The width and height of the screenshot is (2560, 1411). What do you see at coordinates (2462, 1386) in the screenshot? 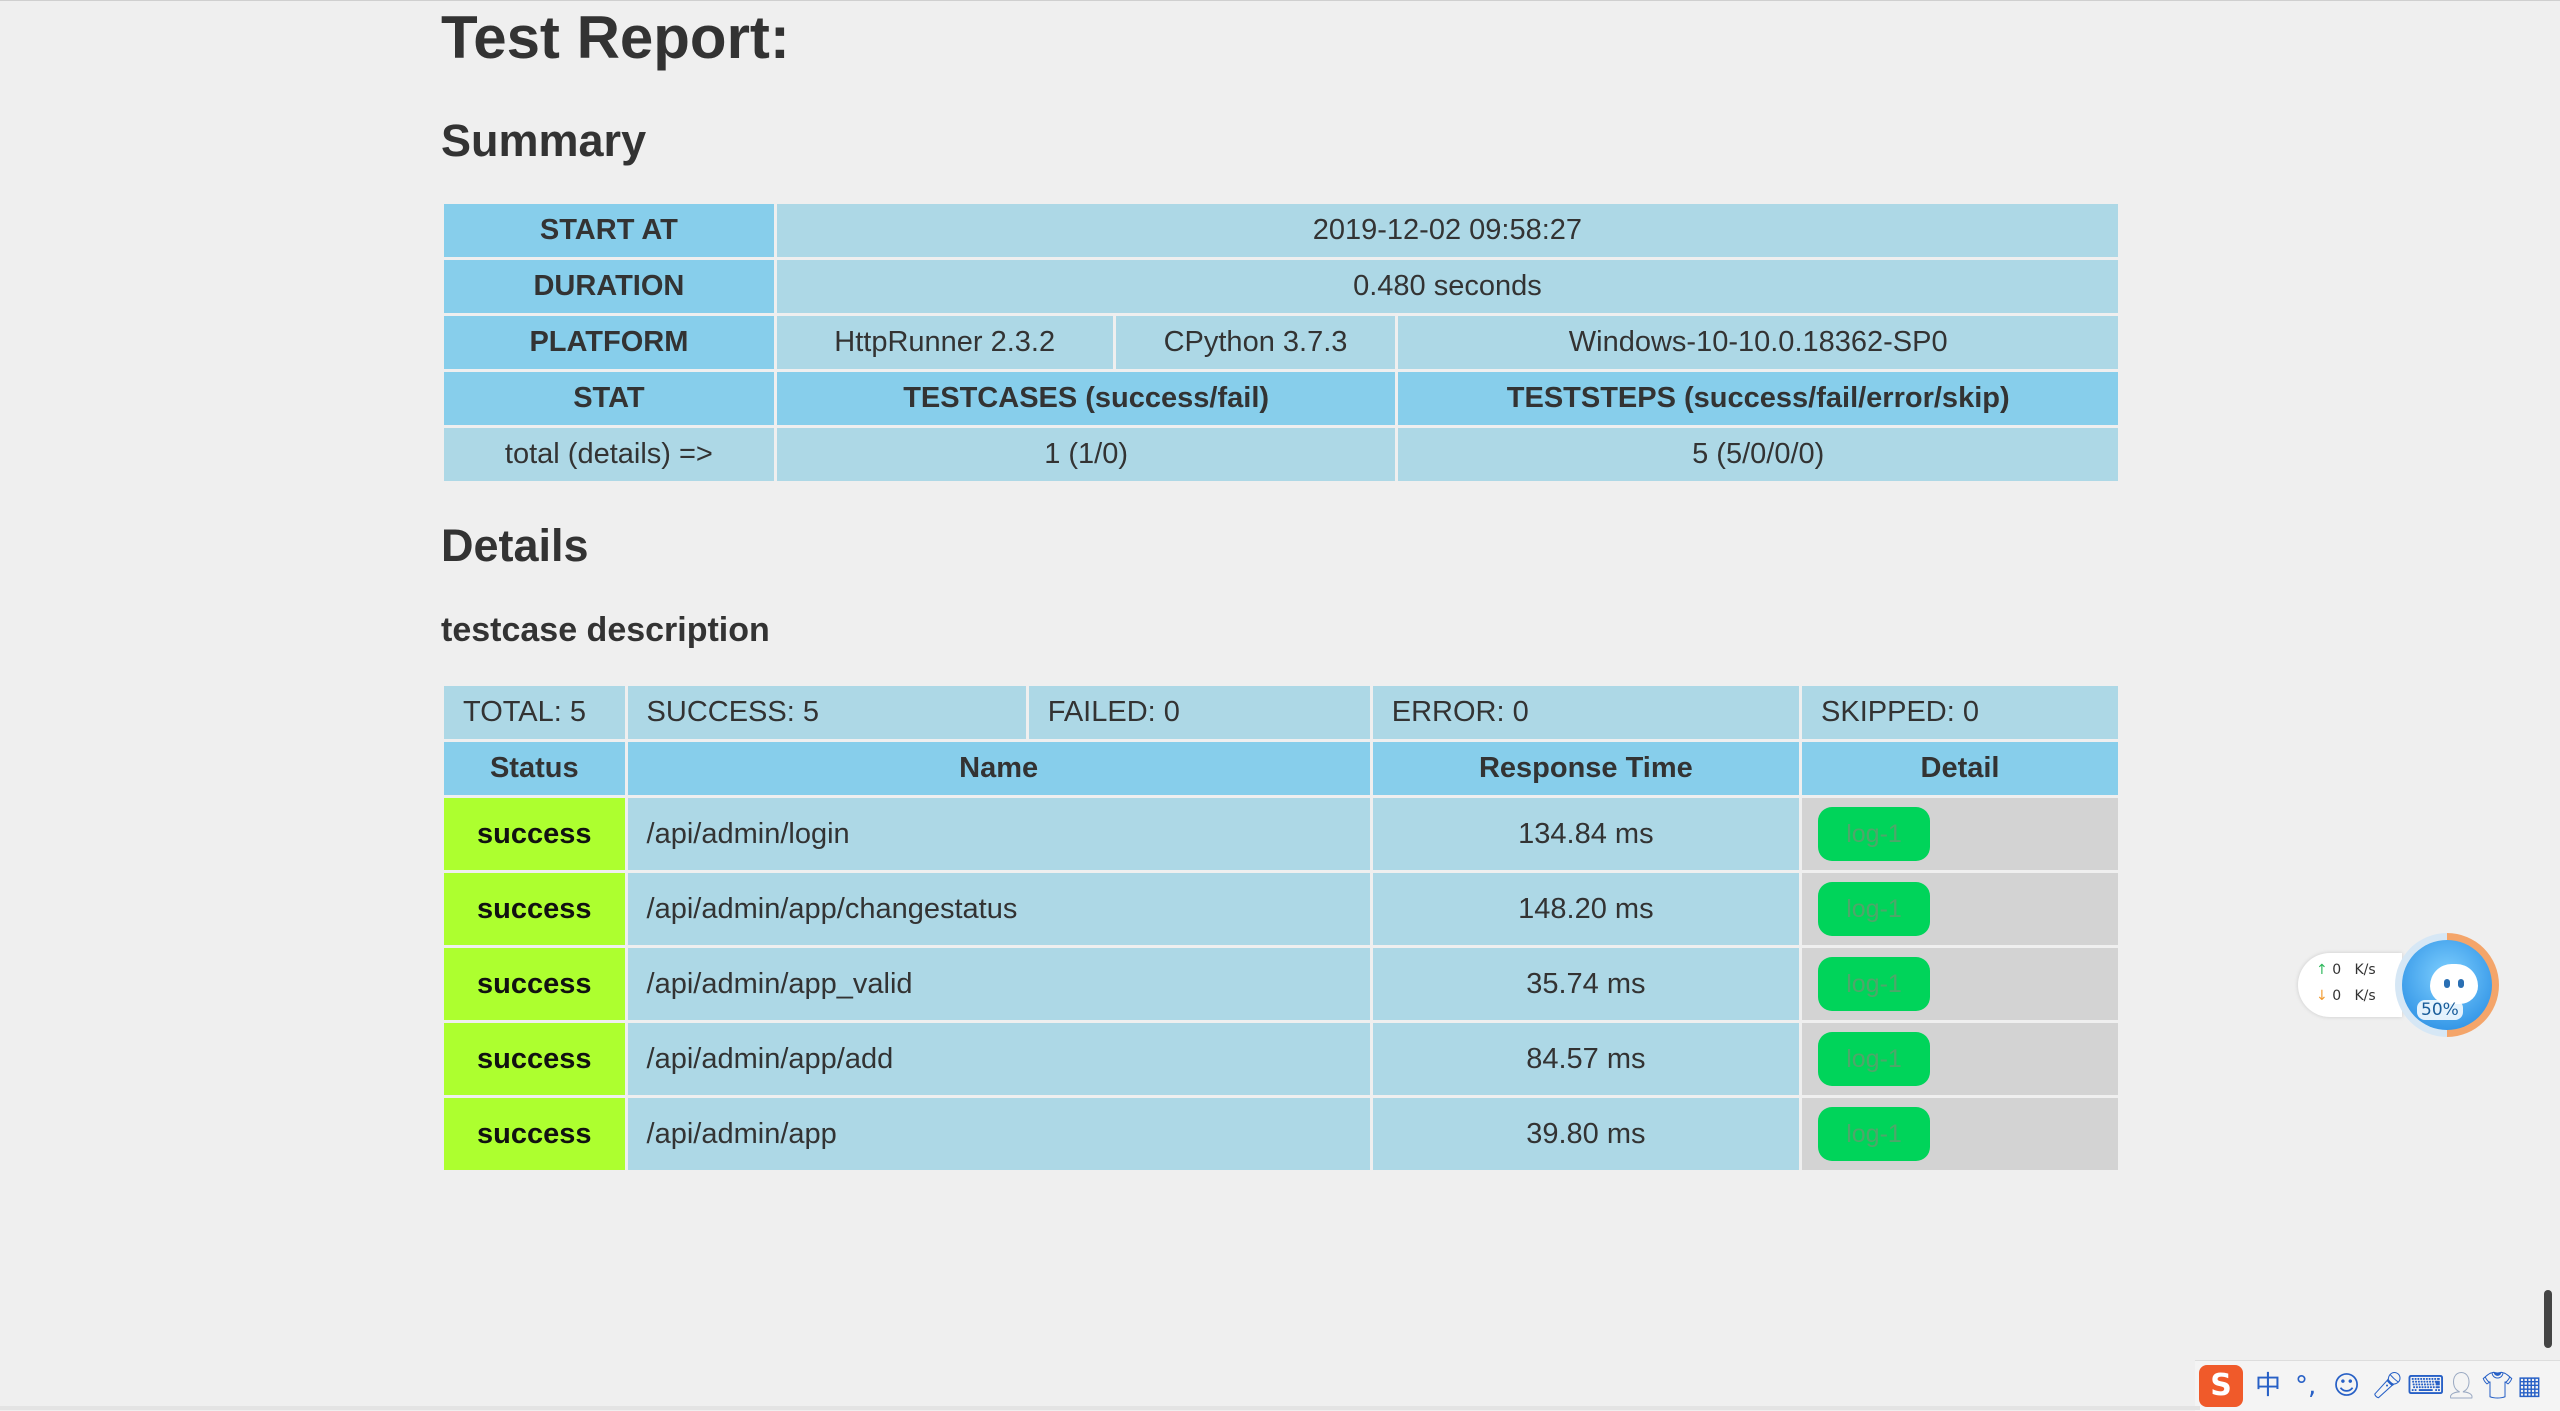
I see `user-icon: 👤︎` at bounding box center [2462, 1386].